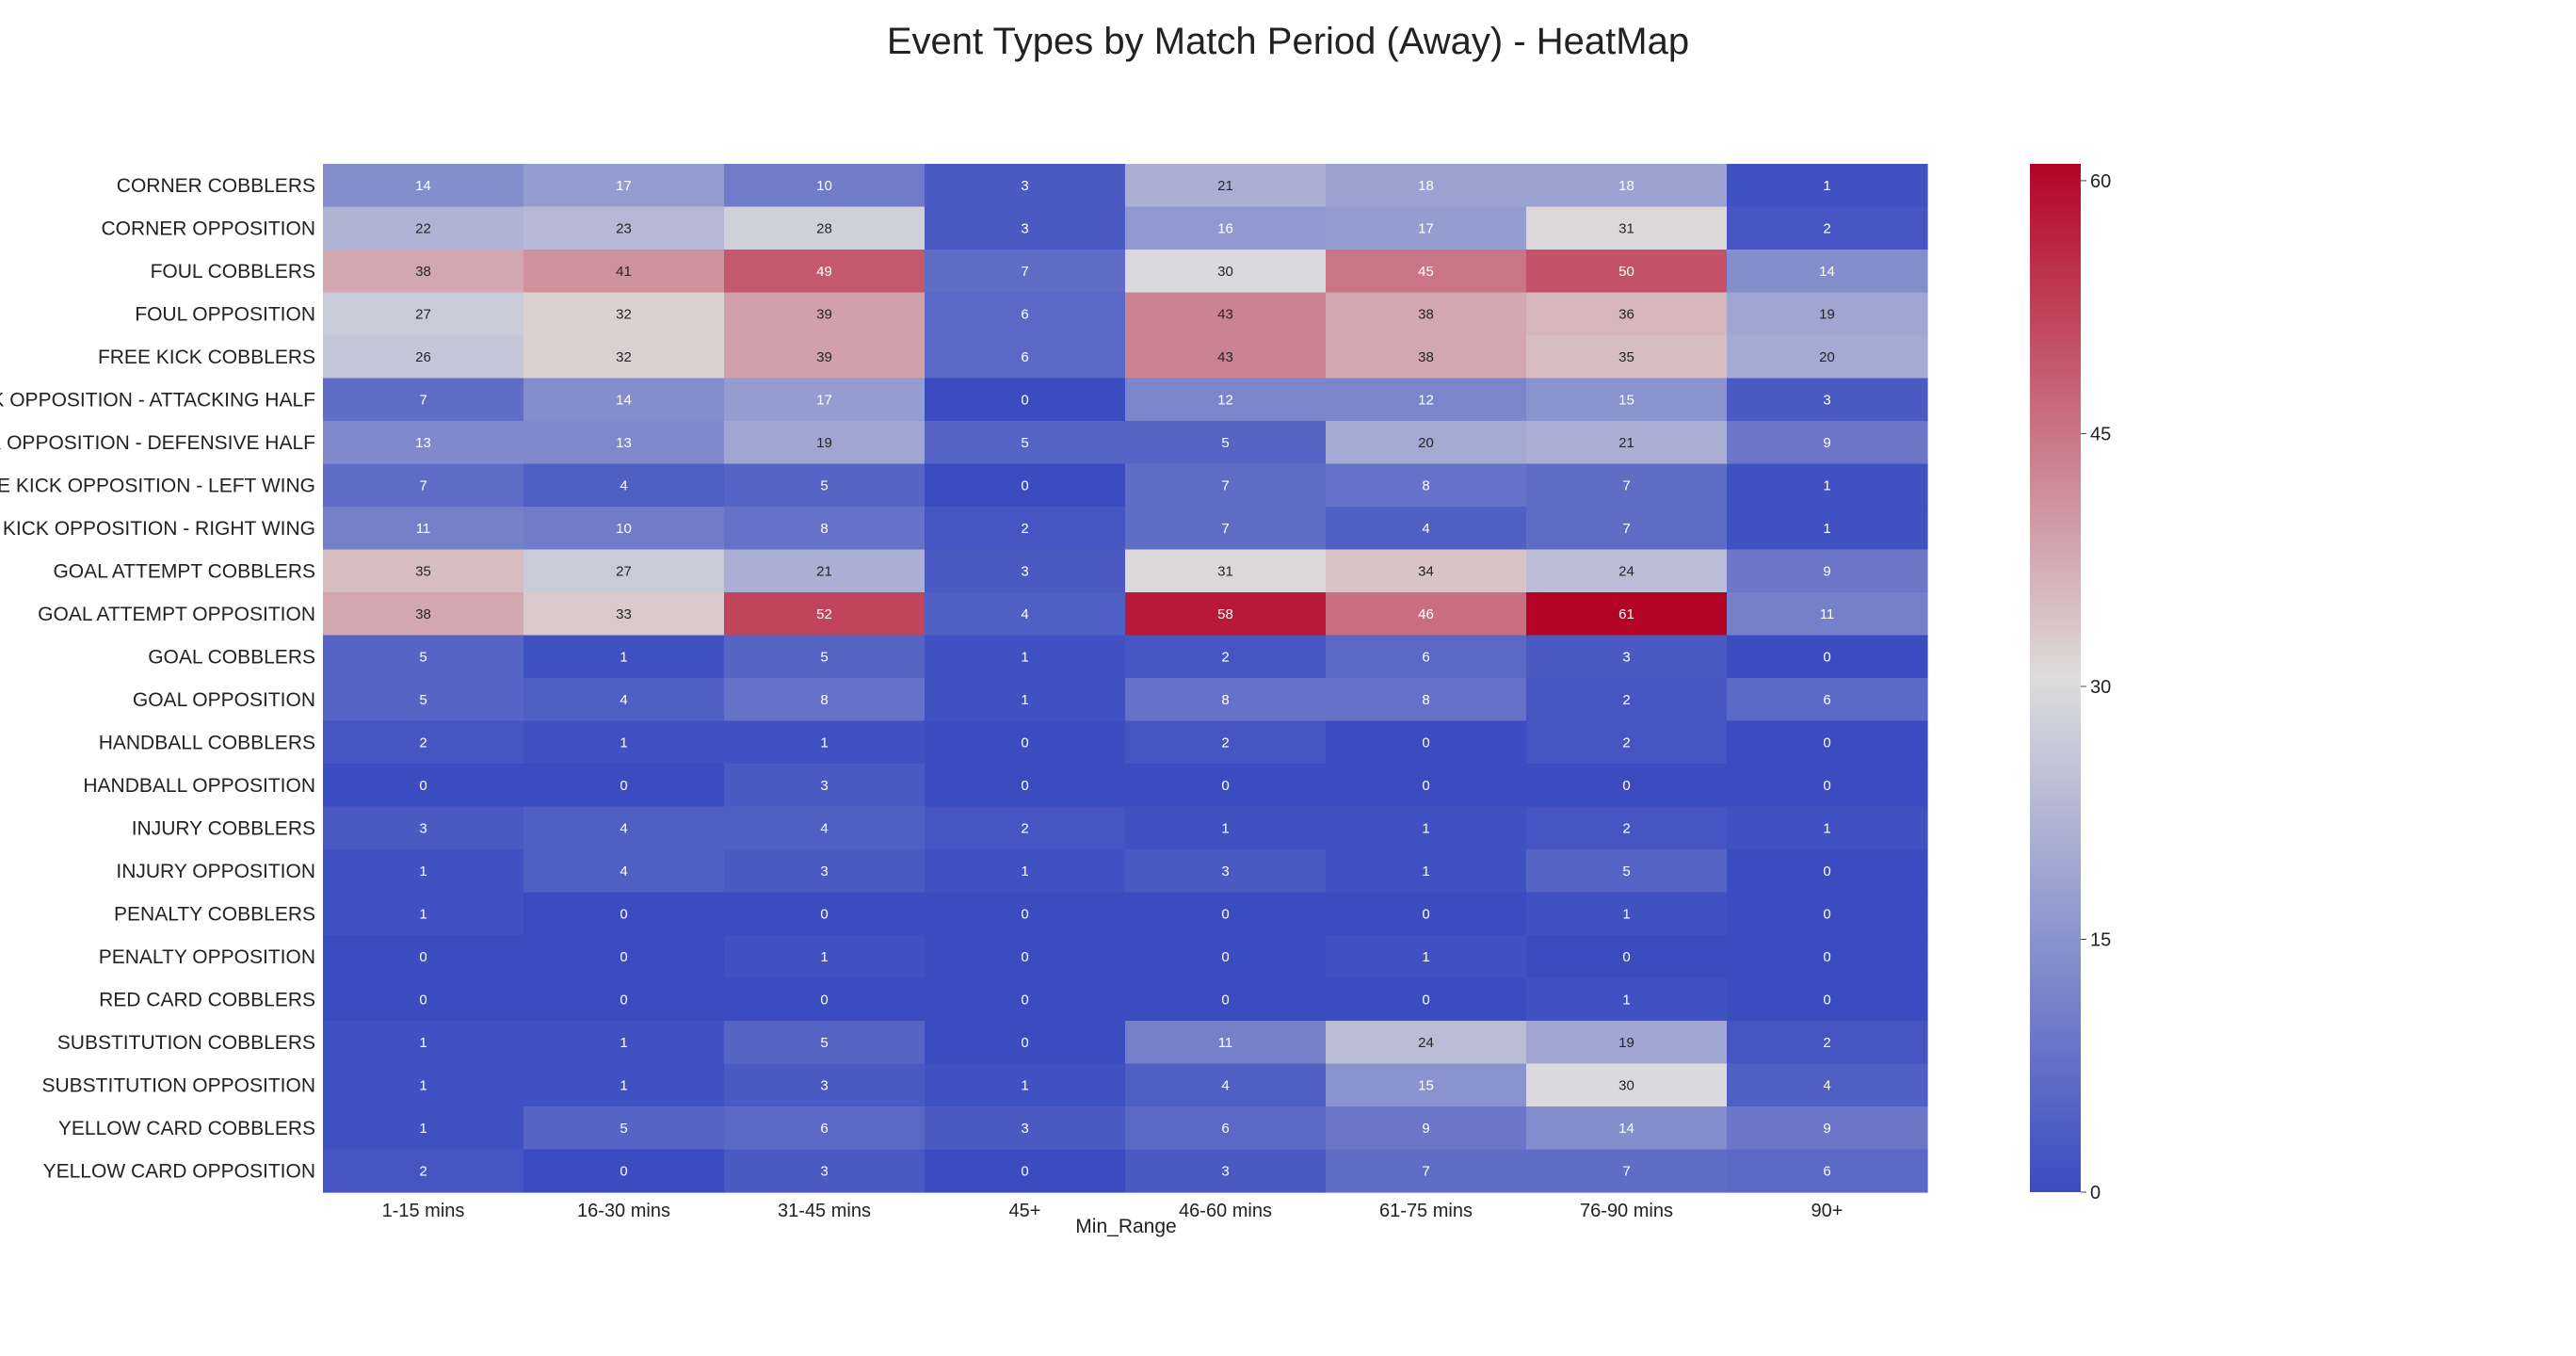  I want to click on cell-value-label: 7, so click(1425, 1171).